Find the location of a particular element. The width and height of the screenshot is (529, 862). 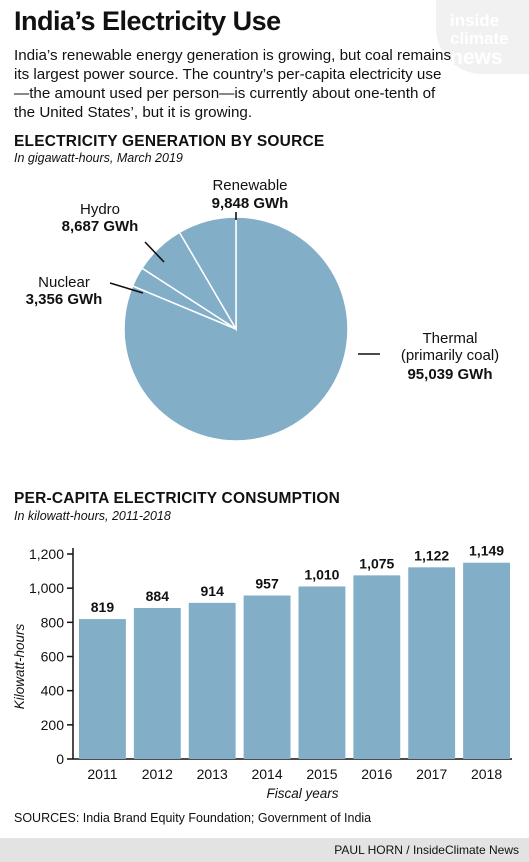

pie-value-nuclear: 3,356 GWh is located at coordinates (64, 299).